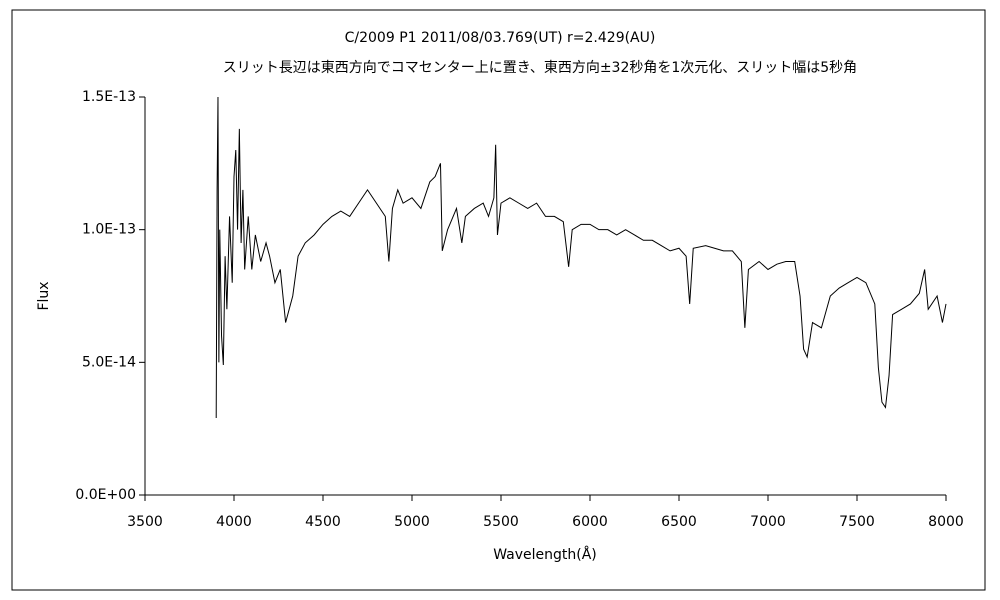  What do you see at coordinates (679, 522) in the screenshot?
I see `x-tick-label: 6500` at bounding box center [679, 522].